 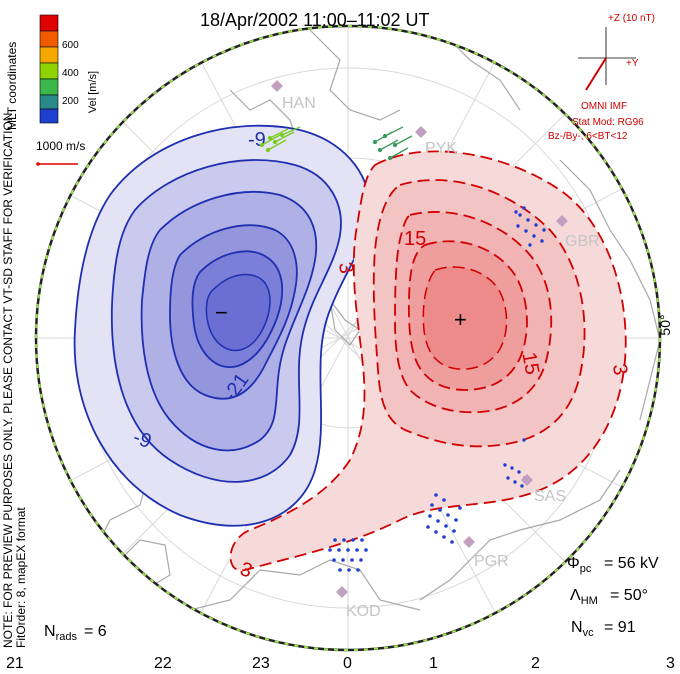 What do you see at coordinates (582, 241) in the screenshot?
I see `station-label-gbr: GBR` at bounding box center [582, 241].